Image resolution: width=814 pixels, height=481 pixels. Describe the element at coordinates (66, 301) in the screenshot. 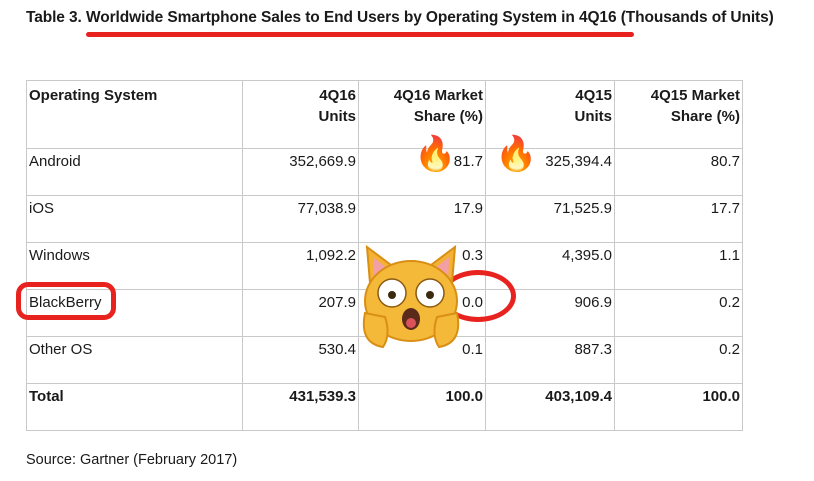

I see `blackberry-highlight-box` at that location.